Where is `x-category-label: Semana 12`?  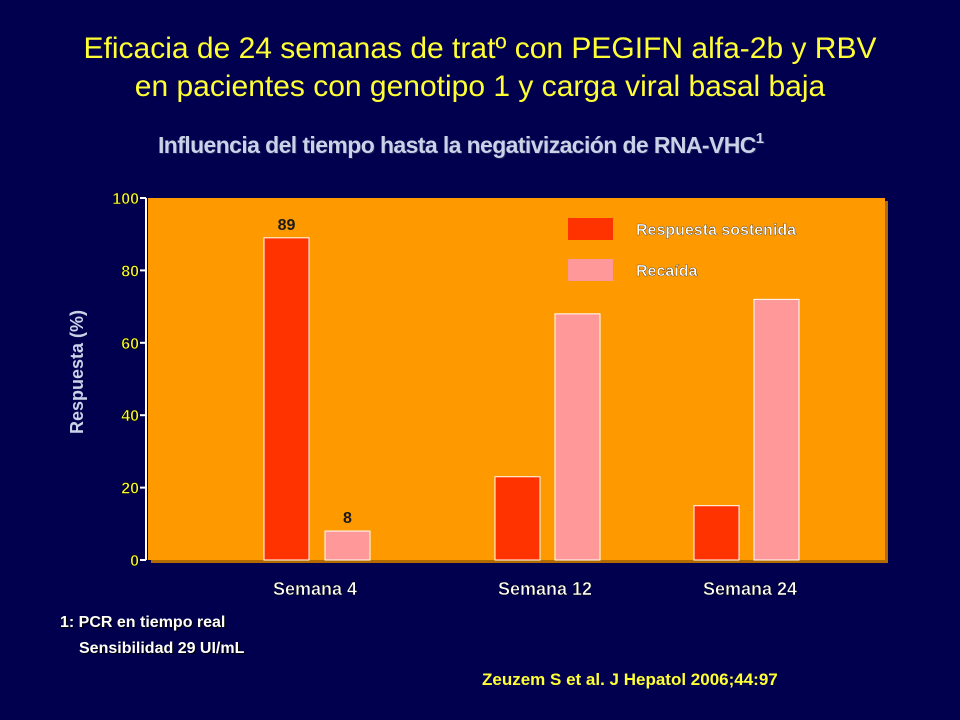
x-category-label: Semana 12 is located at coordinates (545, 589).